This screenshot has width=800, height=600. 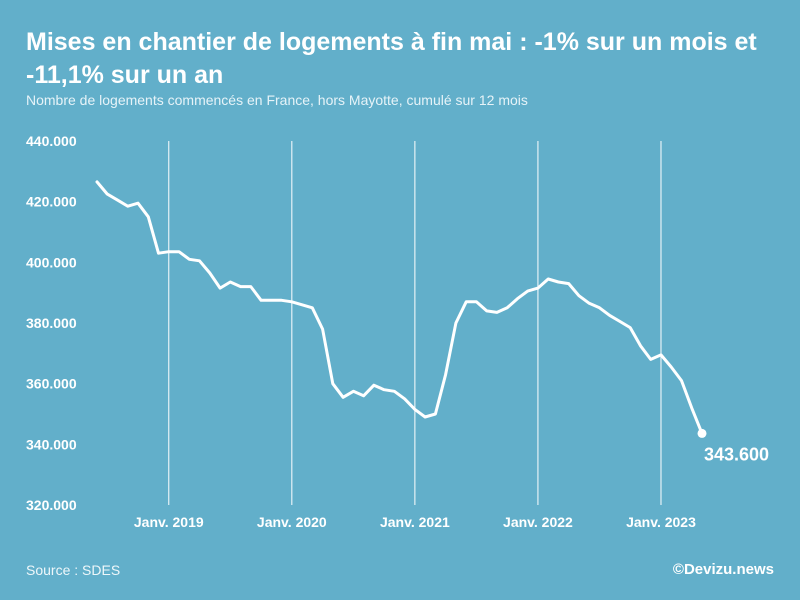 What do you see at coordinates (51, 202) in the screenshot?
I see `y-tick-label: 420.000` at bounding box center [51, 202].